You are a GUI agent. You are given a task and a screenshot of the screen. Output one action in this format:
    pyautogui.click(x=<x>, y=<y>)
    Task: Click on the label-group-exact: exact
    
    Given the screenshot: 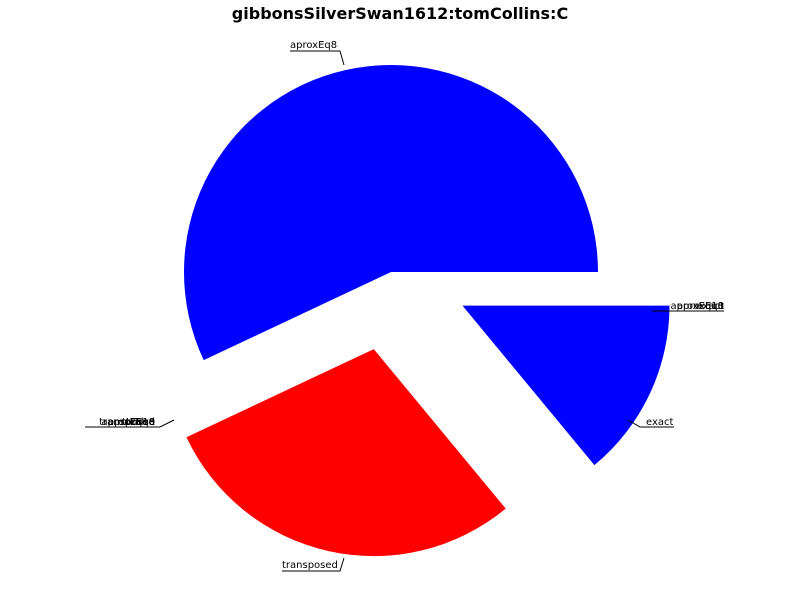 What is the action you would take?
    pyautogui.click(x=650, y=422)
    